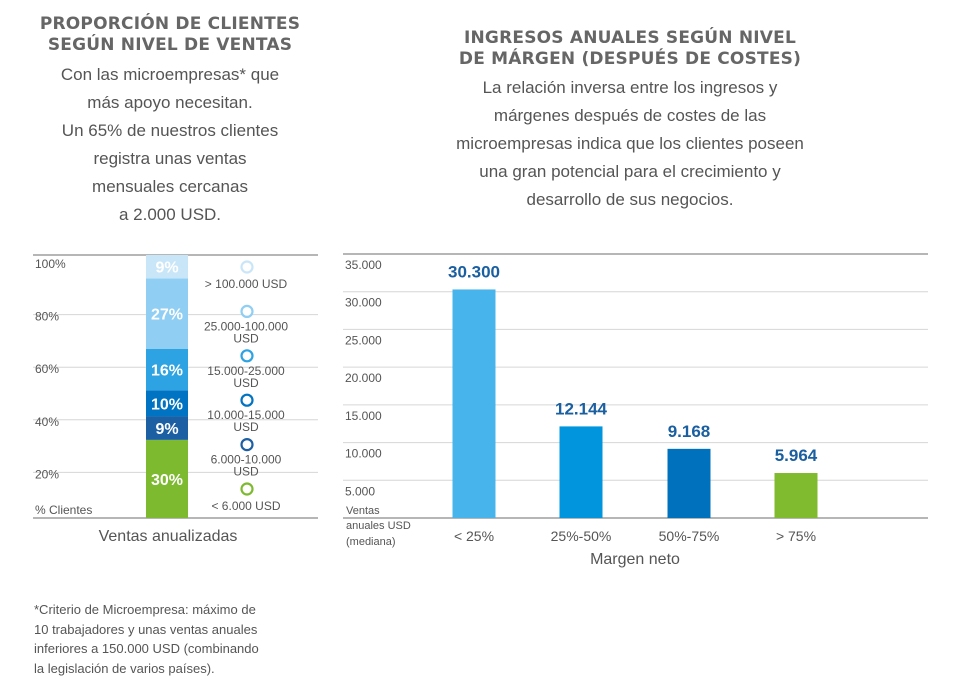  I want to click on segment-label: 16%, so click(167, 371).